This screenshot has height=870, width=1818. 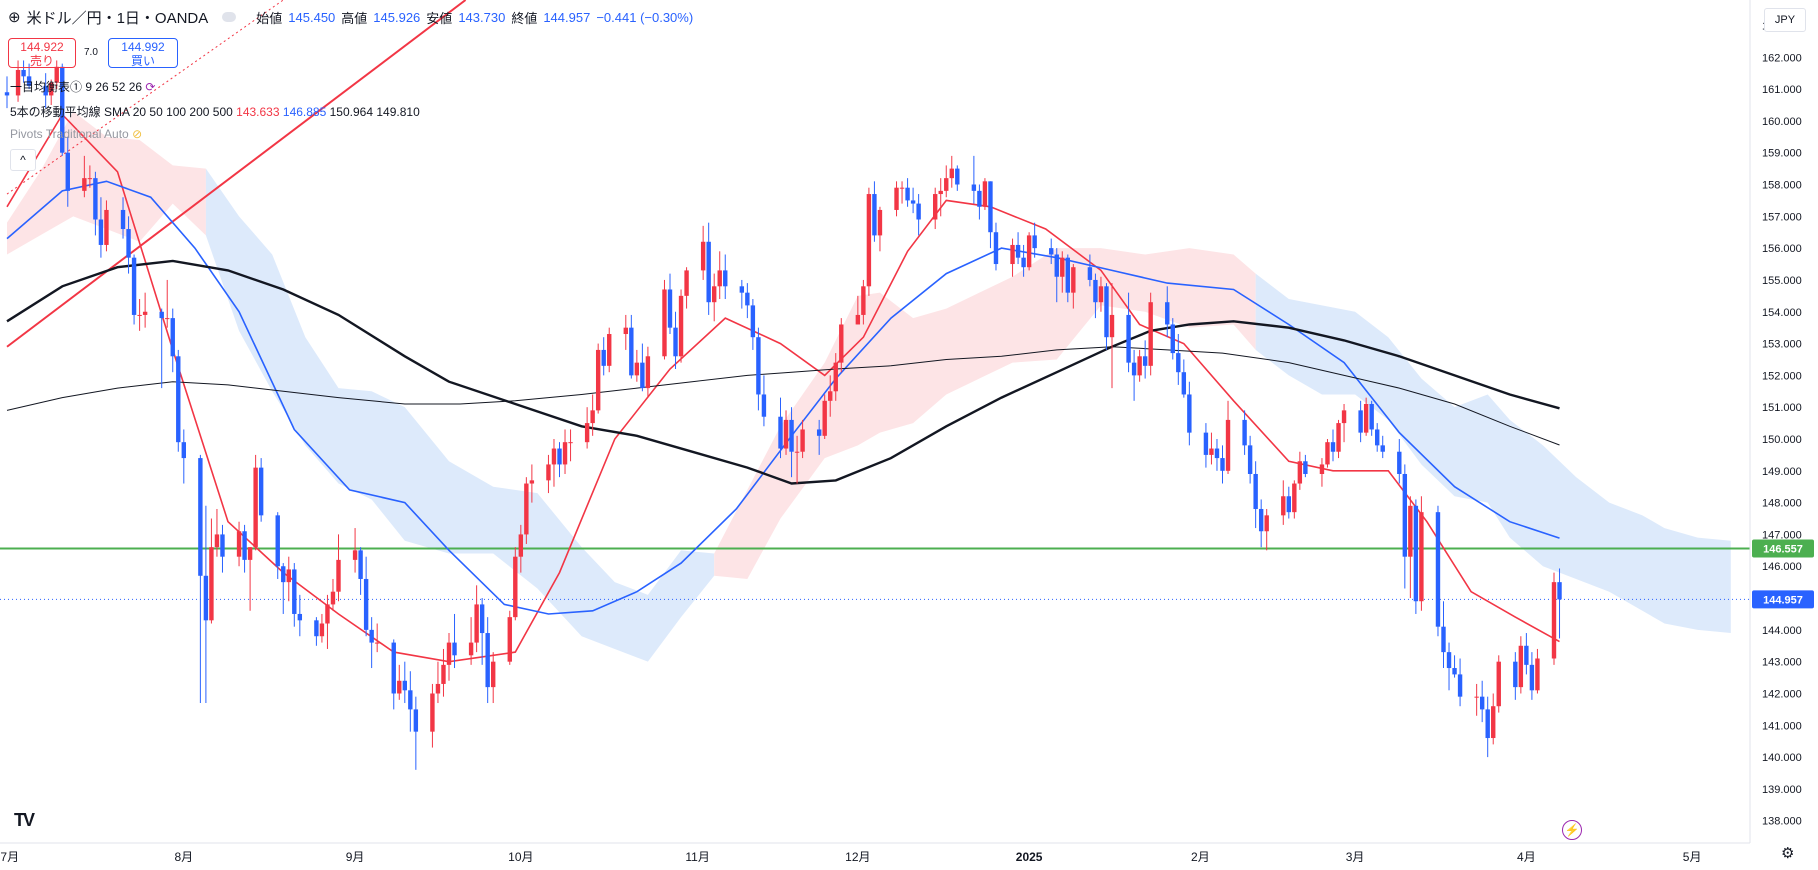 I want to click on y-tick-label: 159.000, so click(x=1782, y=154).